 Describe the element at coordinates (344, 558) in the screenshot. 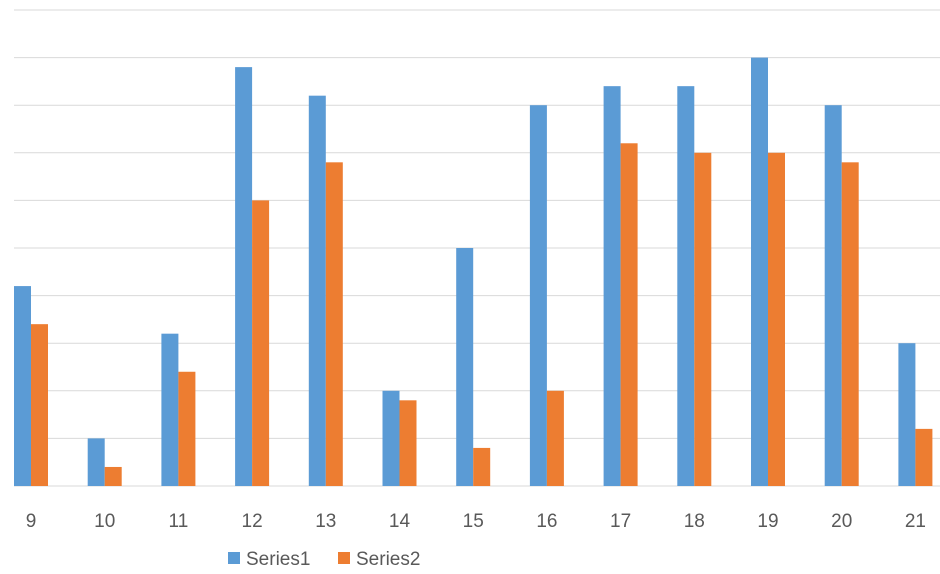

I see `legend-swatch-series2` at that location.